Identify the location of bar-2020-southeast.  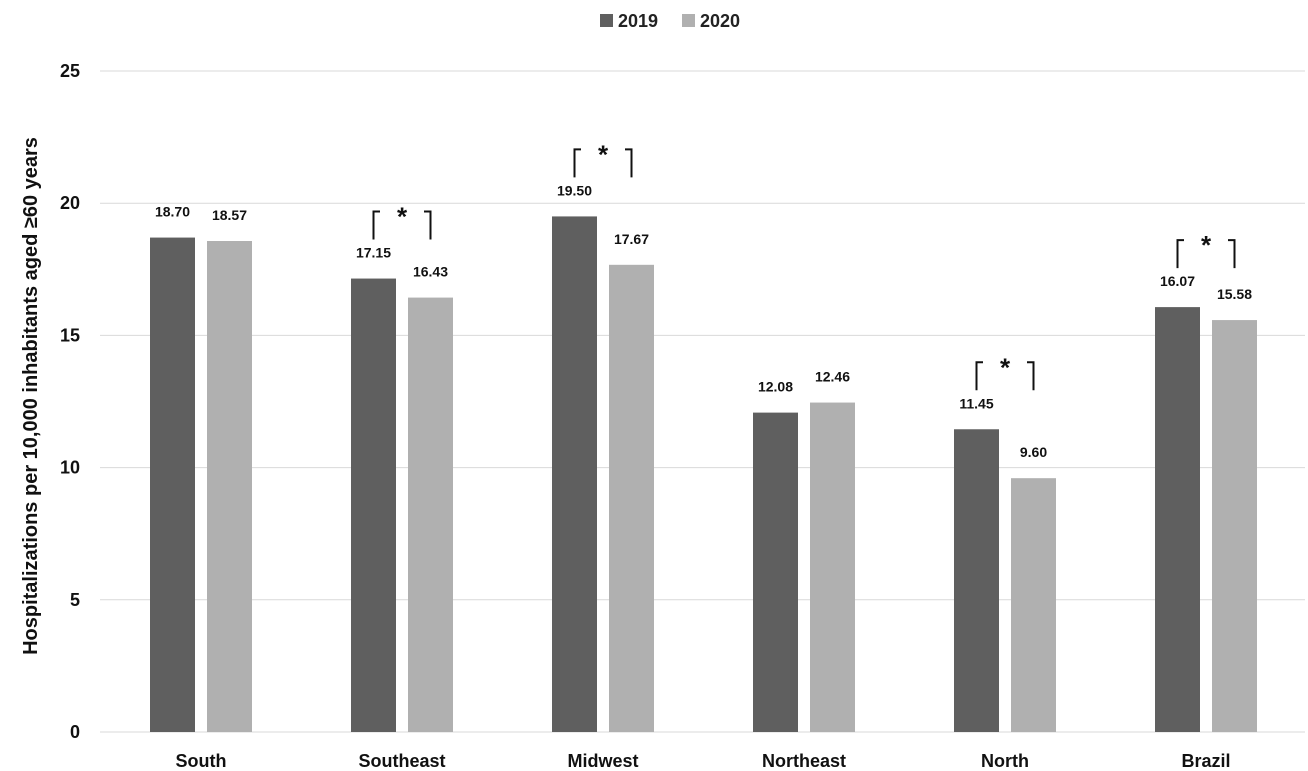
(430, 514).